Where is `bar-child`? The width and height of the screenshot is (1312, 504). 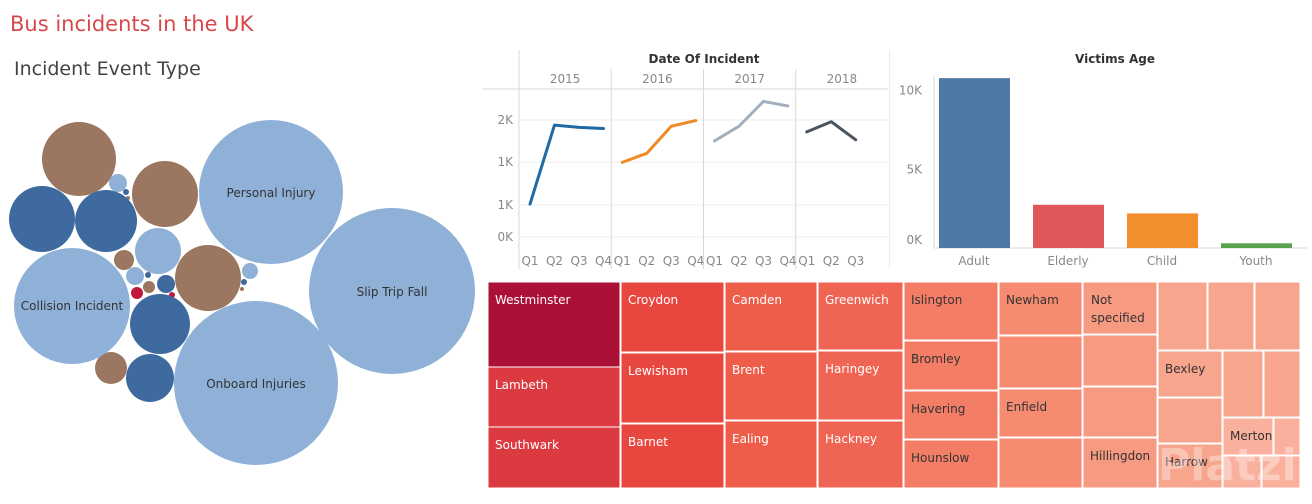 bar-child is located at coordinates (1162, 230).